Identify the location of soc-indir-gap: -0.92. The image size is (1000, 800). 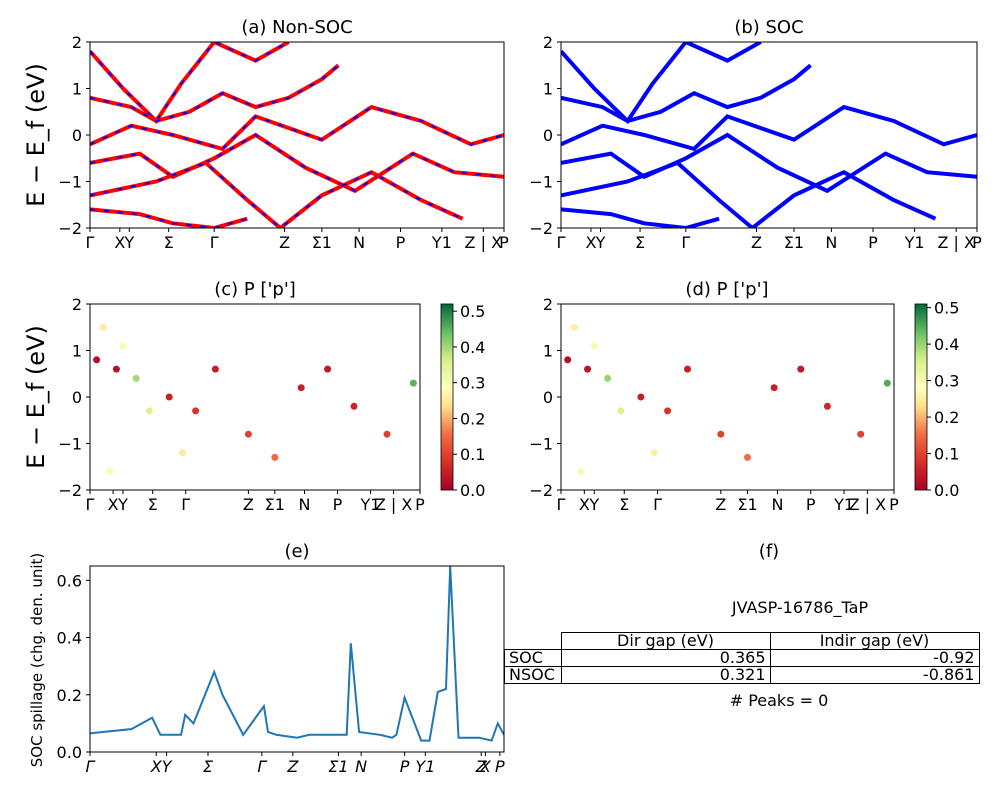
(874, 658).